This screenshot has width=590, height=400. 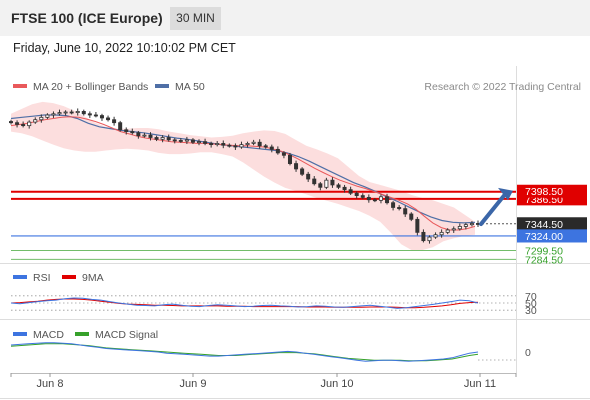 I want to click on macd-legend-label: MACD, so click(x=48, y=335).